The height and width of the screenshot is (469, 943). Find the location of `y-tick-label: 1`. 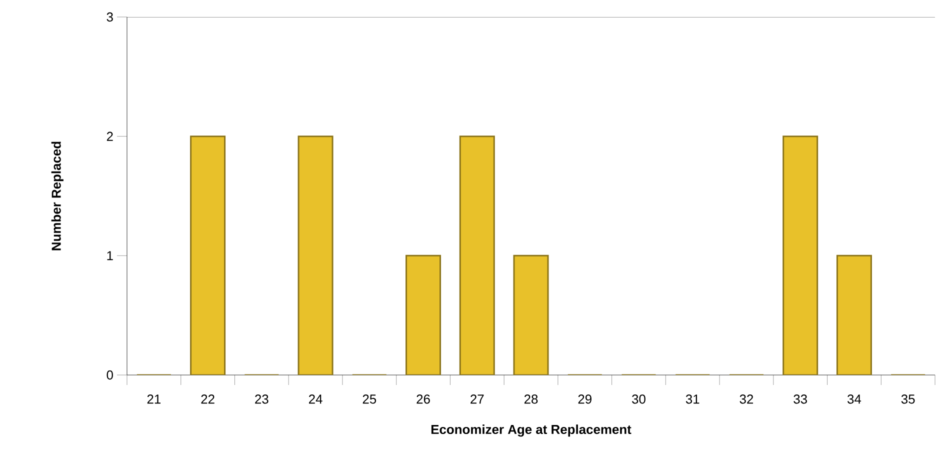

y-tick-label: 1 is located at coordinates (110, 255).